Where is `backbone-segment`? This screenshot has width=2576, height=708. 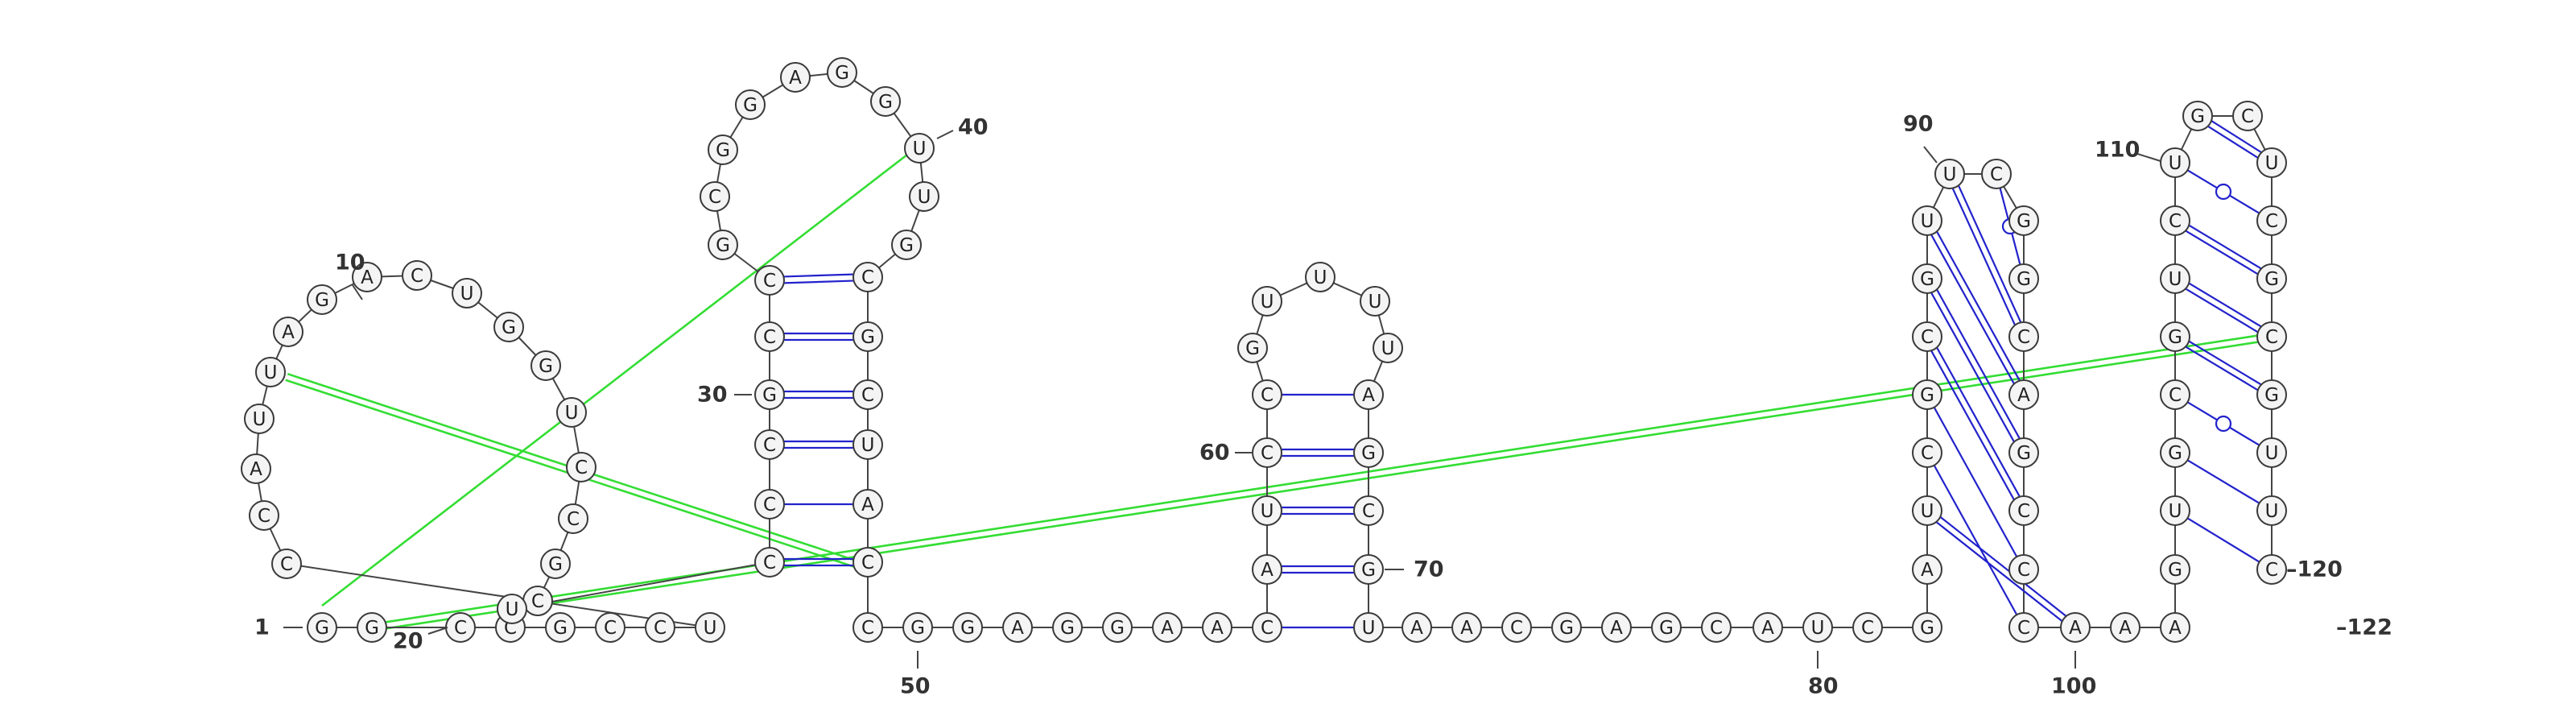
backbone-segment is located at coordinates (498, 595).